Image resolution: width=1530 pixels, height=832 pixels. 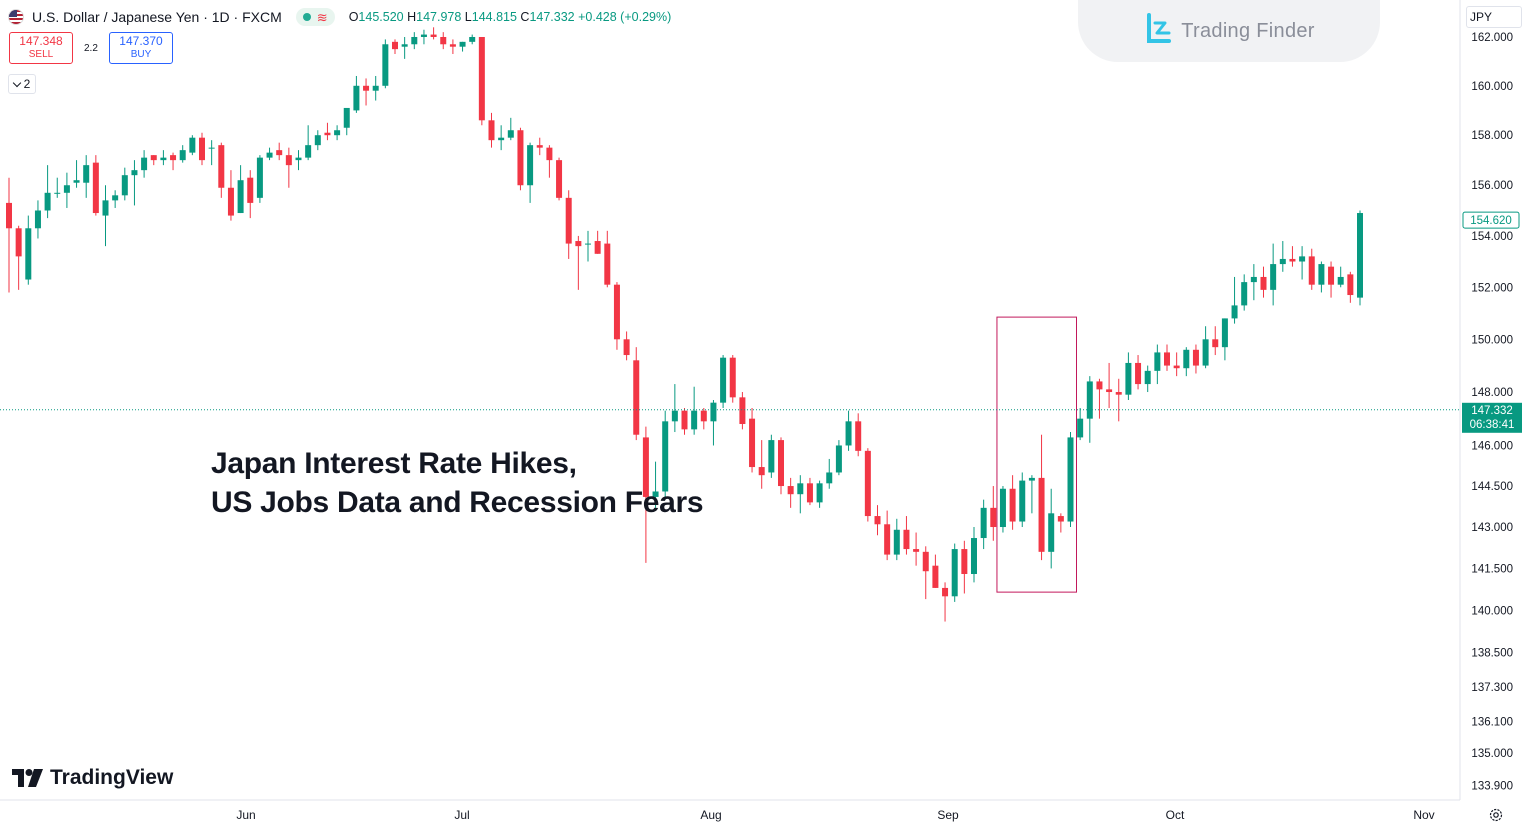 I want to click on buy-price: 147.370, so click(x=141, y=41).